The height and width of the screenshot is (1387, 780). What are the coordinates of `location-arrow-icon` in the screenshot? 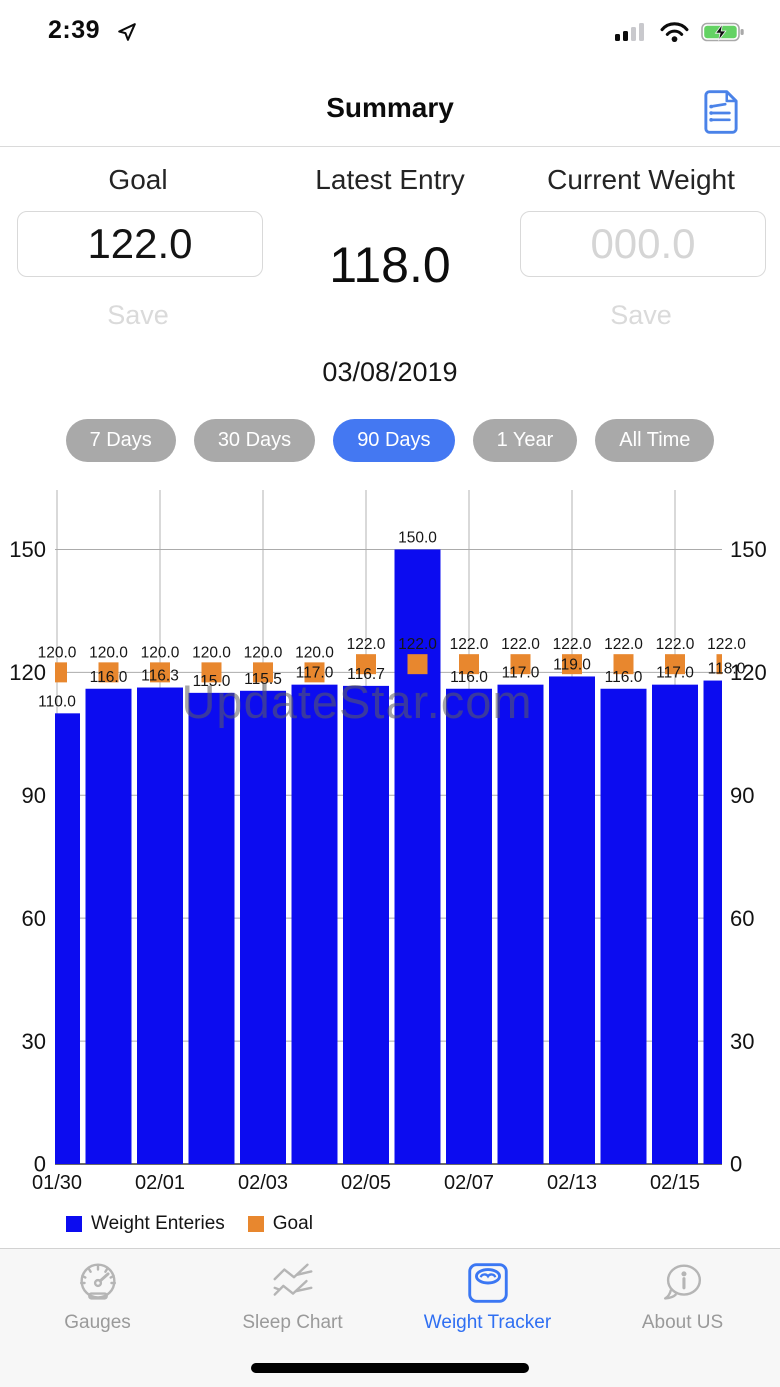 It's located at (127, 34).